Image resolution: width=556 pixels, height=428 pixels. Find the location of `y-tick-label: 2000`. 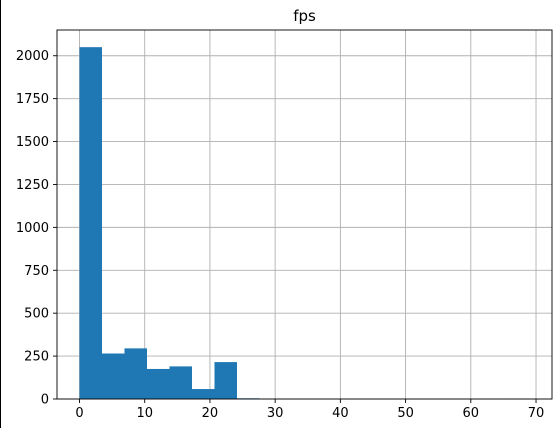

y-tick-label: 2000 is located at coordinates (32, 56).